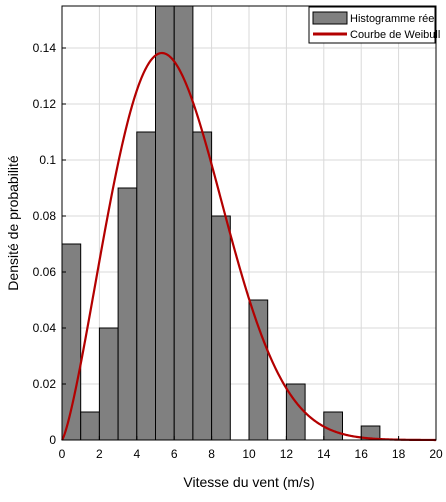 The image size is (446, 502). I want to click on legend: Histogramme réel Courbe de Weibull, so click(374, 25).